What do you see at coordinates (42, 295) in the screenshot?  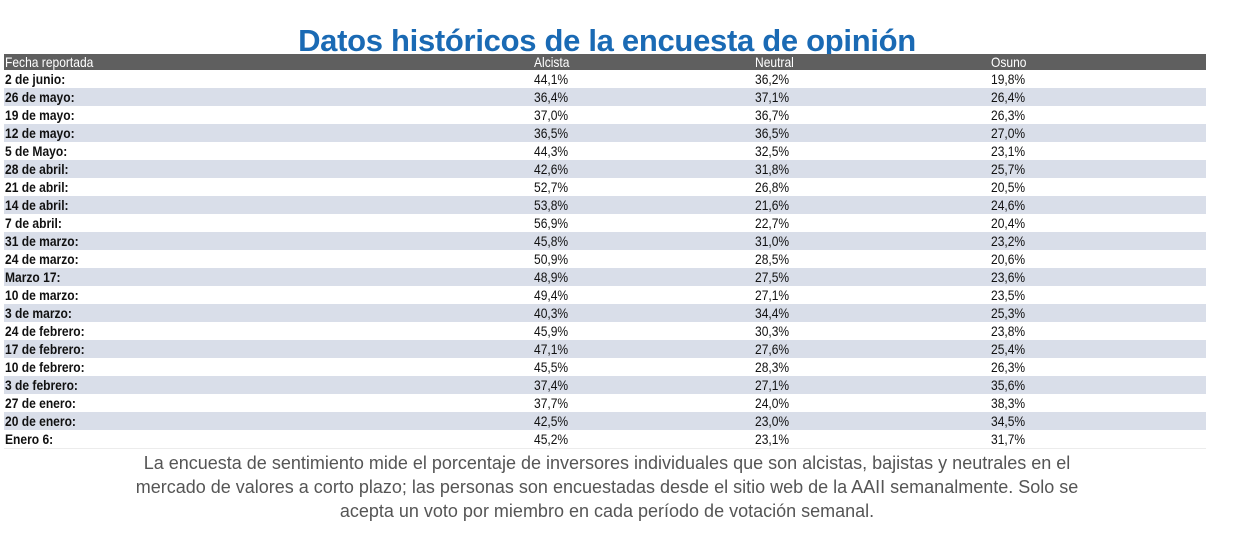 I see `cell-date: 10 de marzo:` at bounding box center [42, 295].